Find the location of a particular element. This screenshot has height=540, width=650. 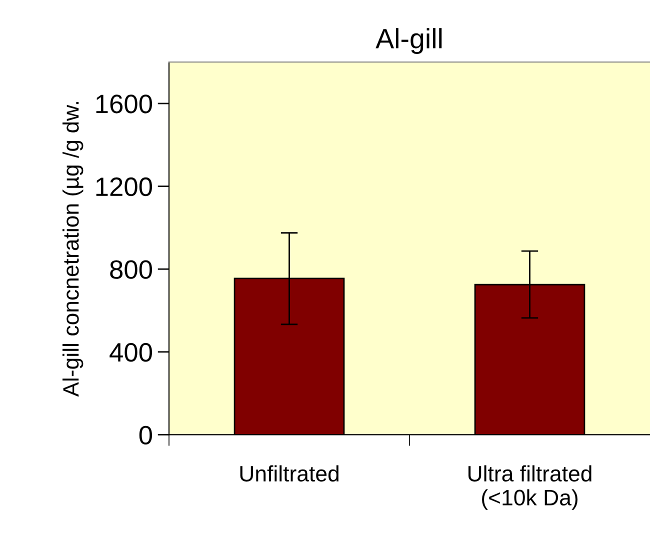

y-tick-label: 0 is located at coordinates (145, 435).